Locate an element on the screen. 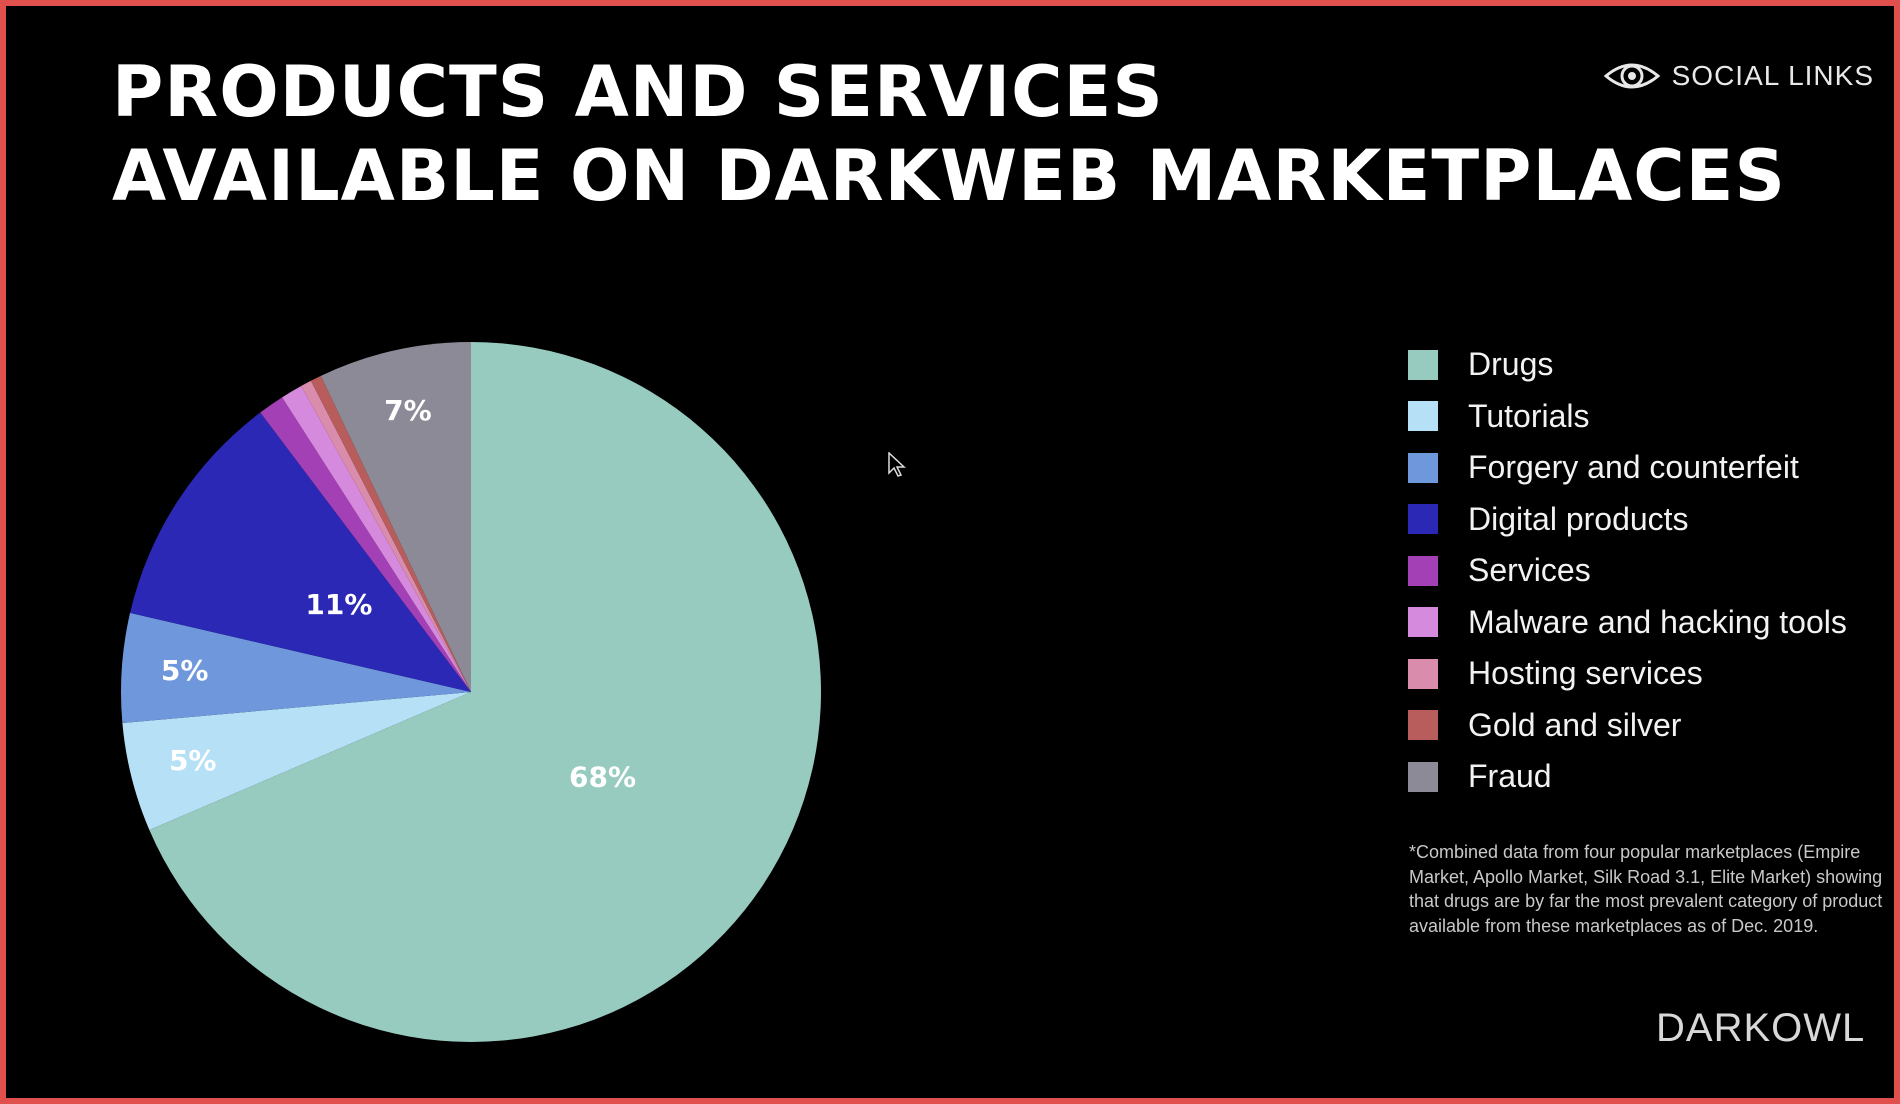  data-label-forgery-and-counterfeit: 5% is located at coordinates (185, 670).